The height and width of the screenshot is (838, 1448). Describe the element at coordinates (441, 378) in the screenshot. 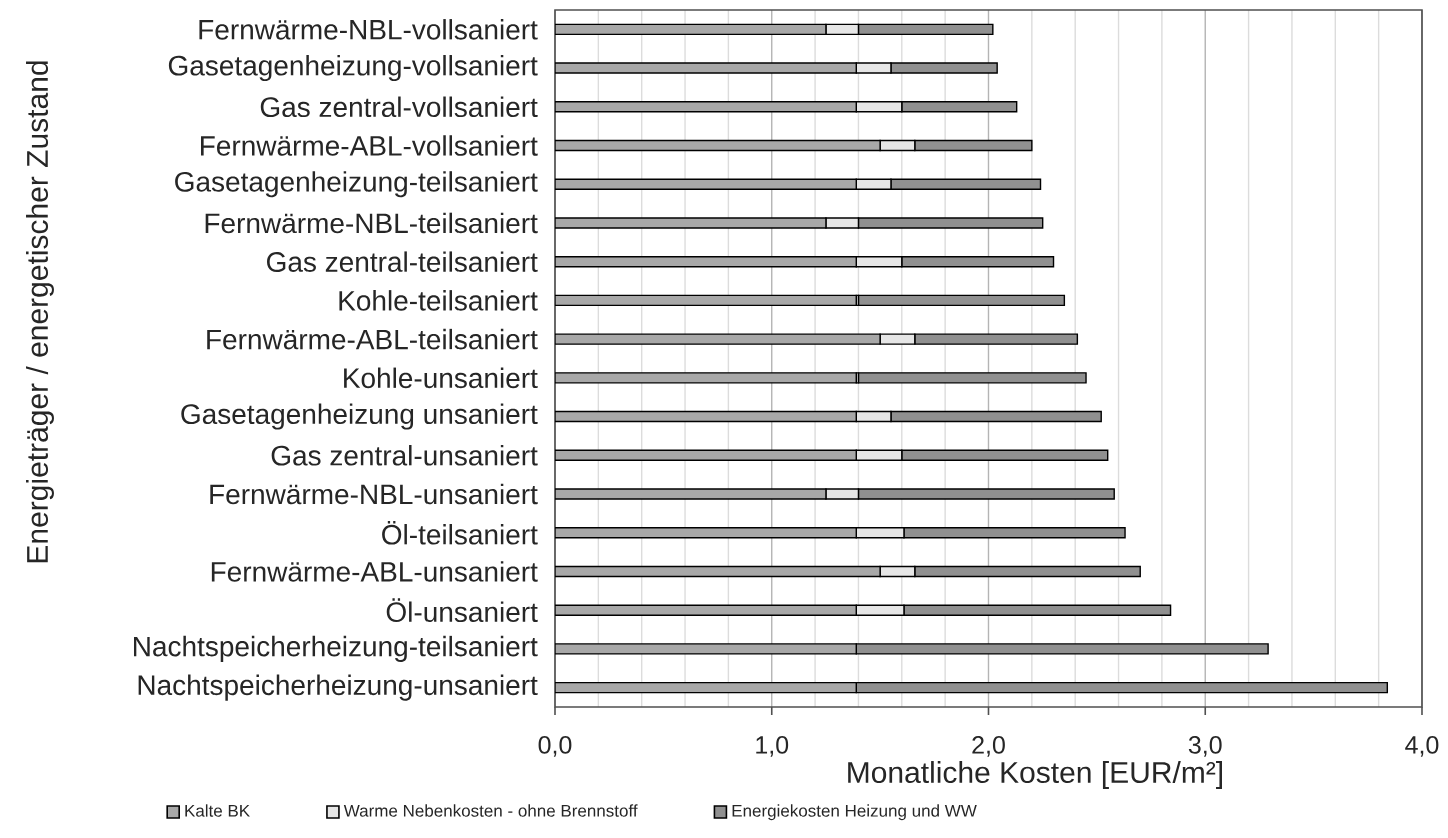

I see `y-tick-label: Kohle-unsaniert` at that location.